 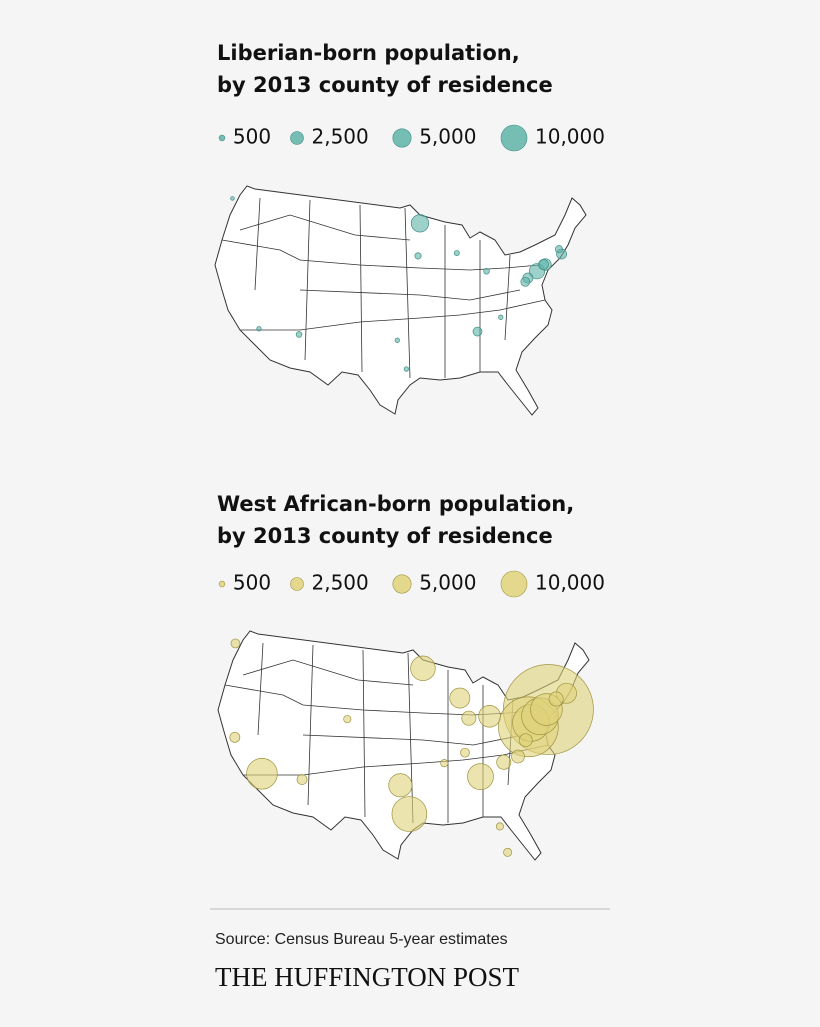 What do you see at coordinates (400, 300) in the screenshot?
I see `us-map` at bounding box center [400, 300].